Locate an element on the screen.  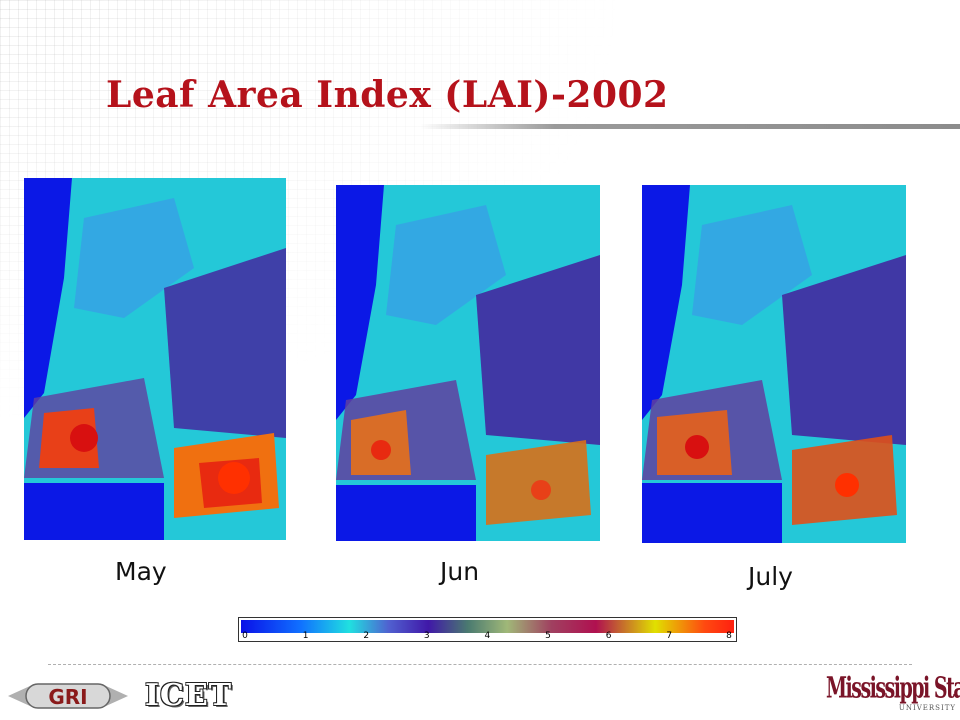
lai-map-may-image is located at coordinates (155, 359).